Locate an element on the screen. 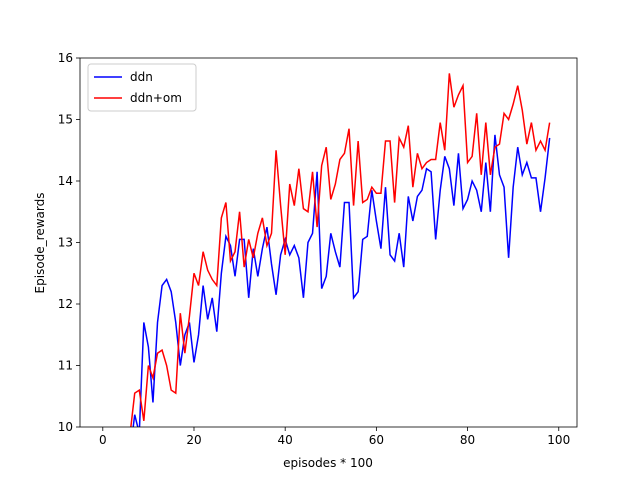 The width and height of the screenshot is (640, 480). legend-label: ddn+om is located at coordinates (156, 98).